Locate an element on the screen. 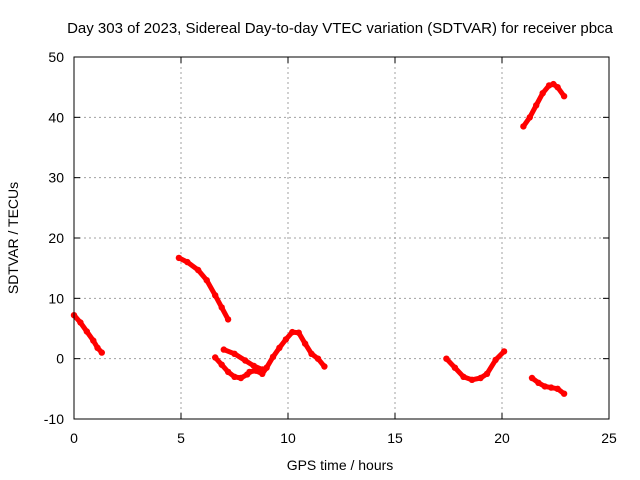 This screenshot has height=480, width=640. y-tick-label: 50 is located at coordinates (56, 57).